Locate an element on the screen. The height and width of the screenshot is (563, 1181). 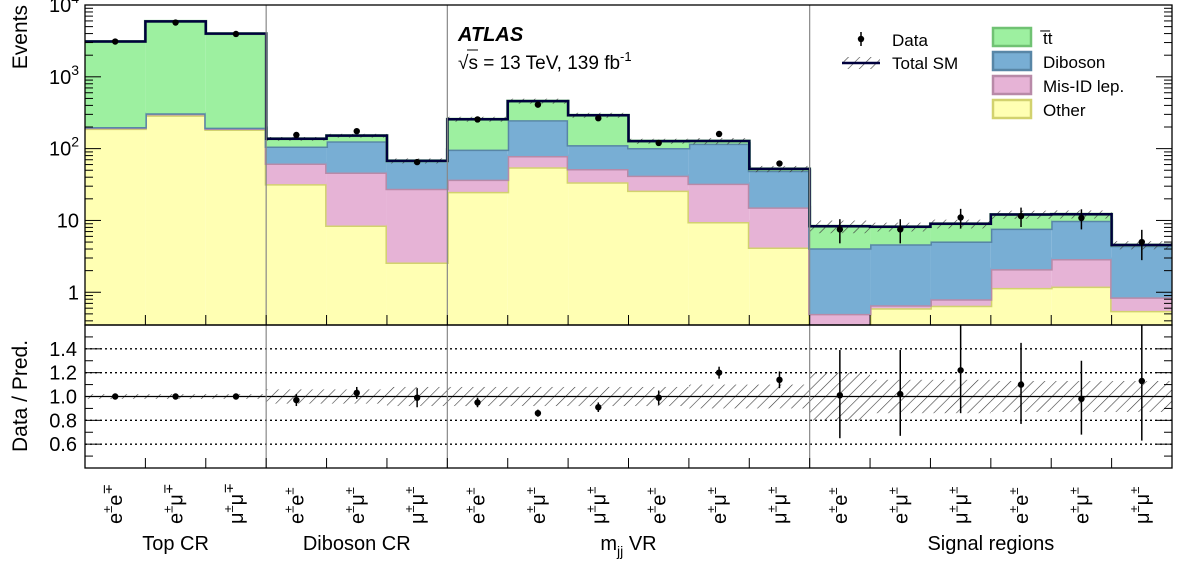
charge-2: ∓ is located at coordinates (168, 488).